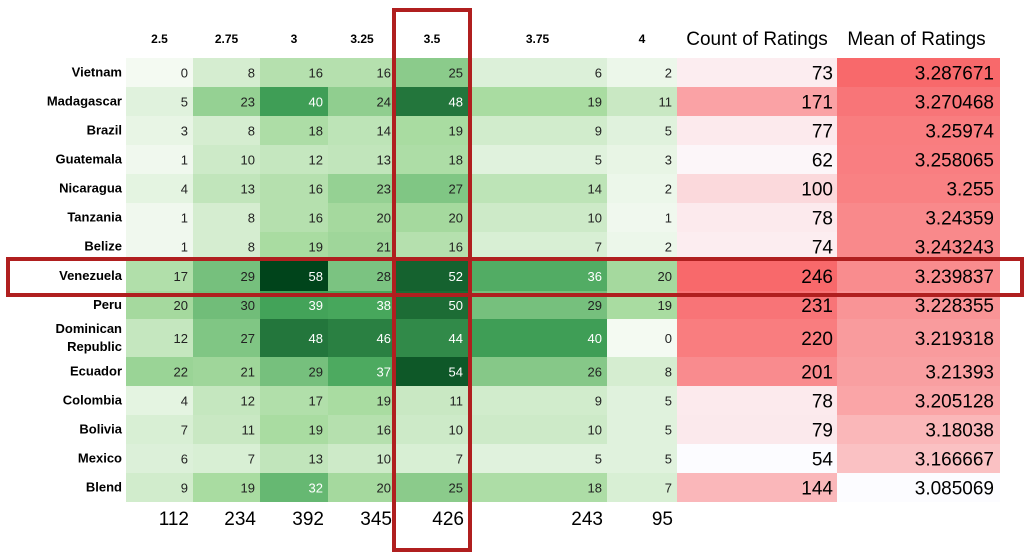  What do you see at coordinates (817, 489) in the screenshot?
I see `count-value: 144` at bounding box center [817, 489].